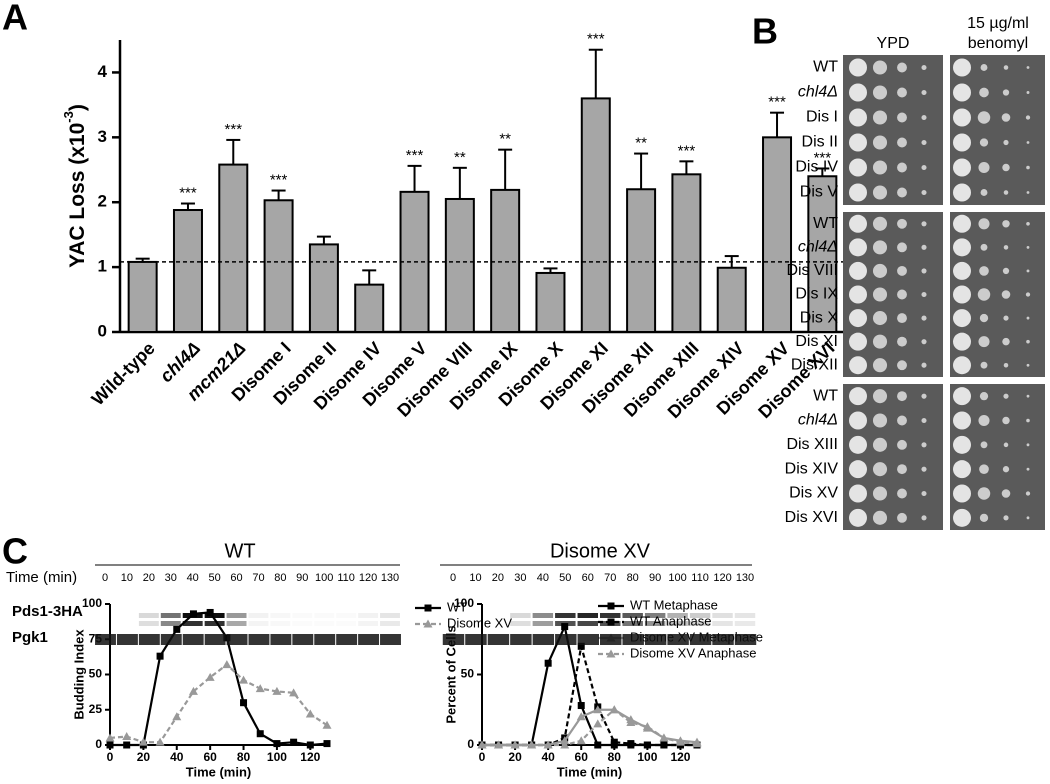 Image resolution: width=1050 pixels, height=784 pixels. What do you see at coordinates (127, 578) in the screenshot?
I see `blot-time: 10` at bounding box center [127, 578].